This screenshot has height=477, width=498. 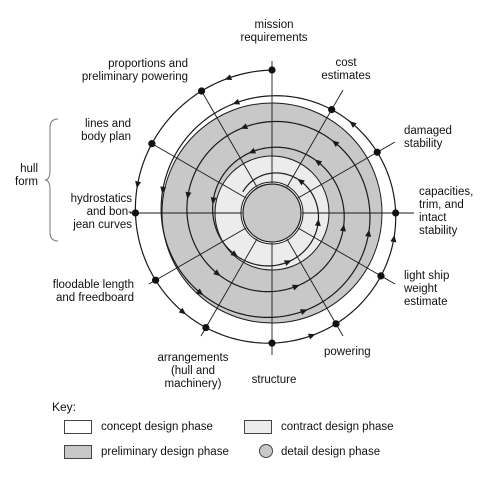 What do you see at coordinates (272, 213) in the screenshot?
I see `detail-phase-center` at bounding box center [272, 213].